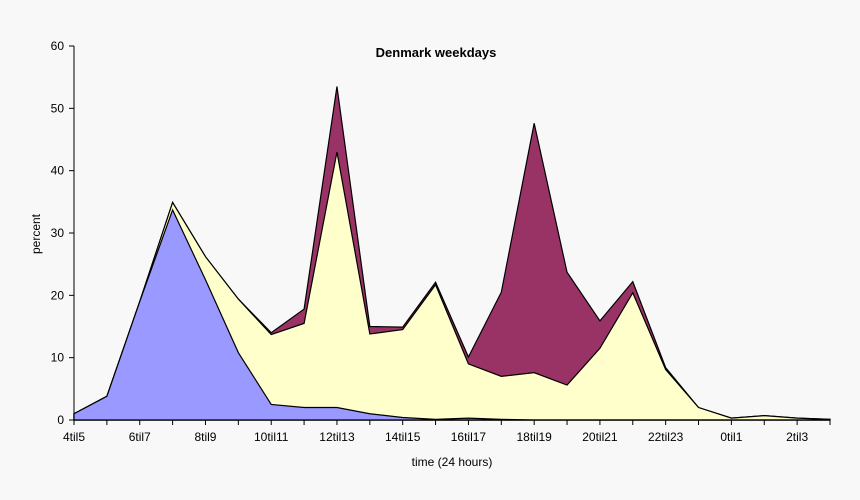  What do you see at coordinates (452, 462) in the screenshot?
I see `x-axis-label: time (24 hours)` at bounding box center [452, 462].